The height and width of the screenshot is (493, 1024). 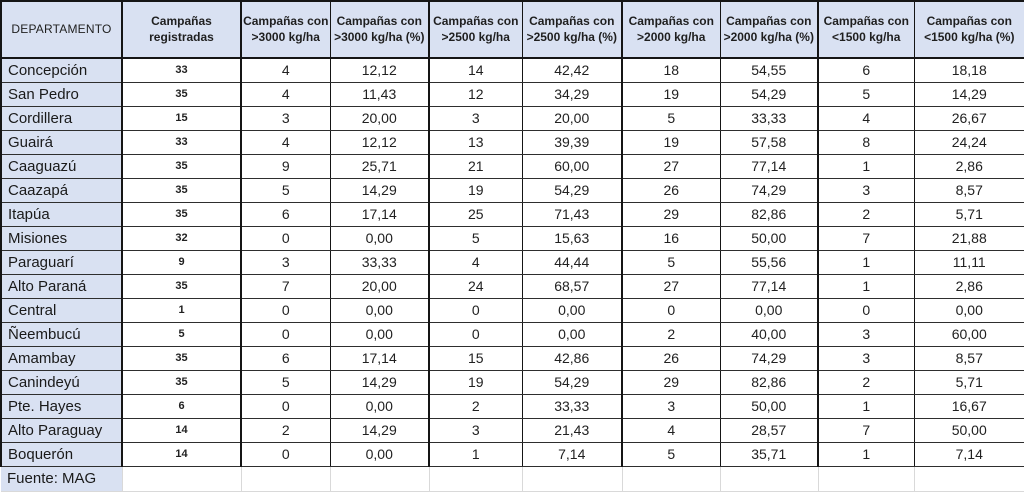 What do you see at coordinates (572, 166) in the screenshot?
I see `cell-value: 60,00` at bounding box center [572, 166].